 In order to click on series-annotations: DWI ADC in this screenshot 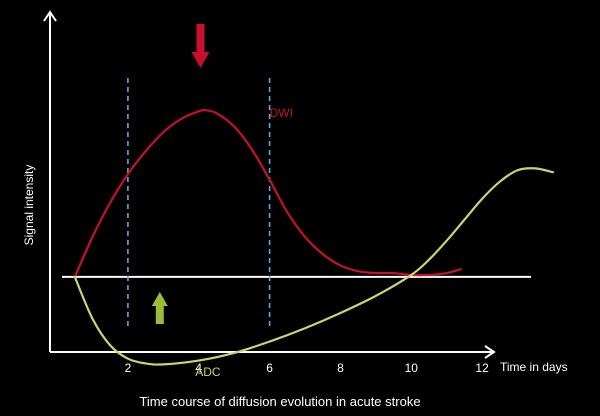, I will do `click(244, 242)`.